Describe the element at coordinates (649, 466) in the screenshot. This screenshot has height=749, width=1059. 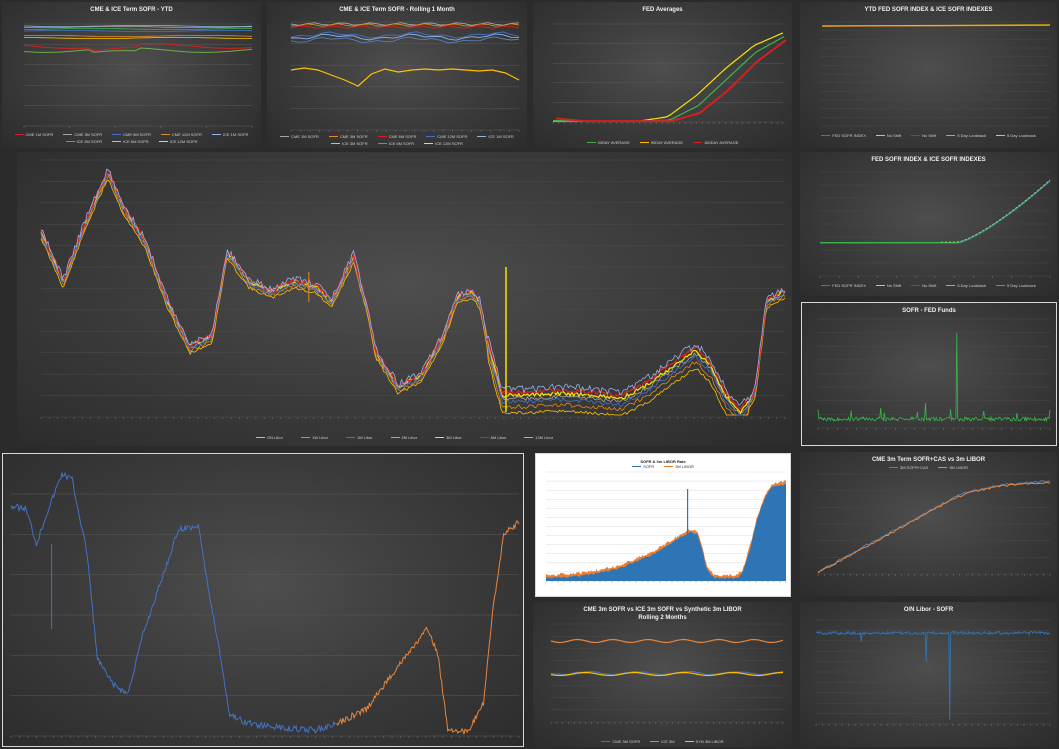
I see `legend-label: SOFR` at that location.